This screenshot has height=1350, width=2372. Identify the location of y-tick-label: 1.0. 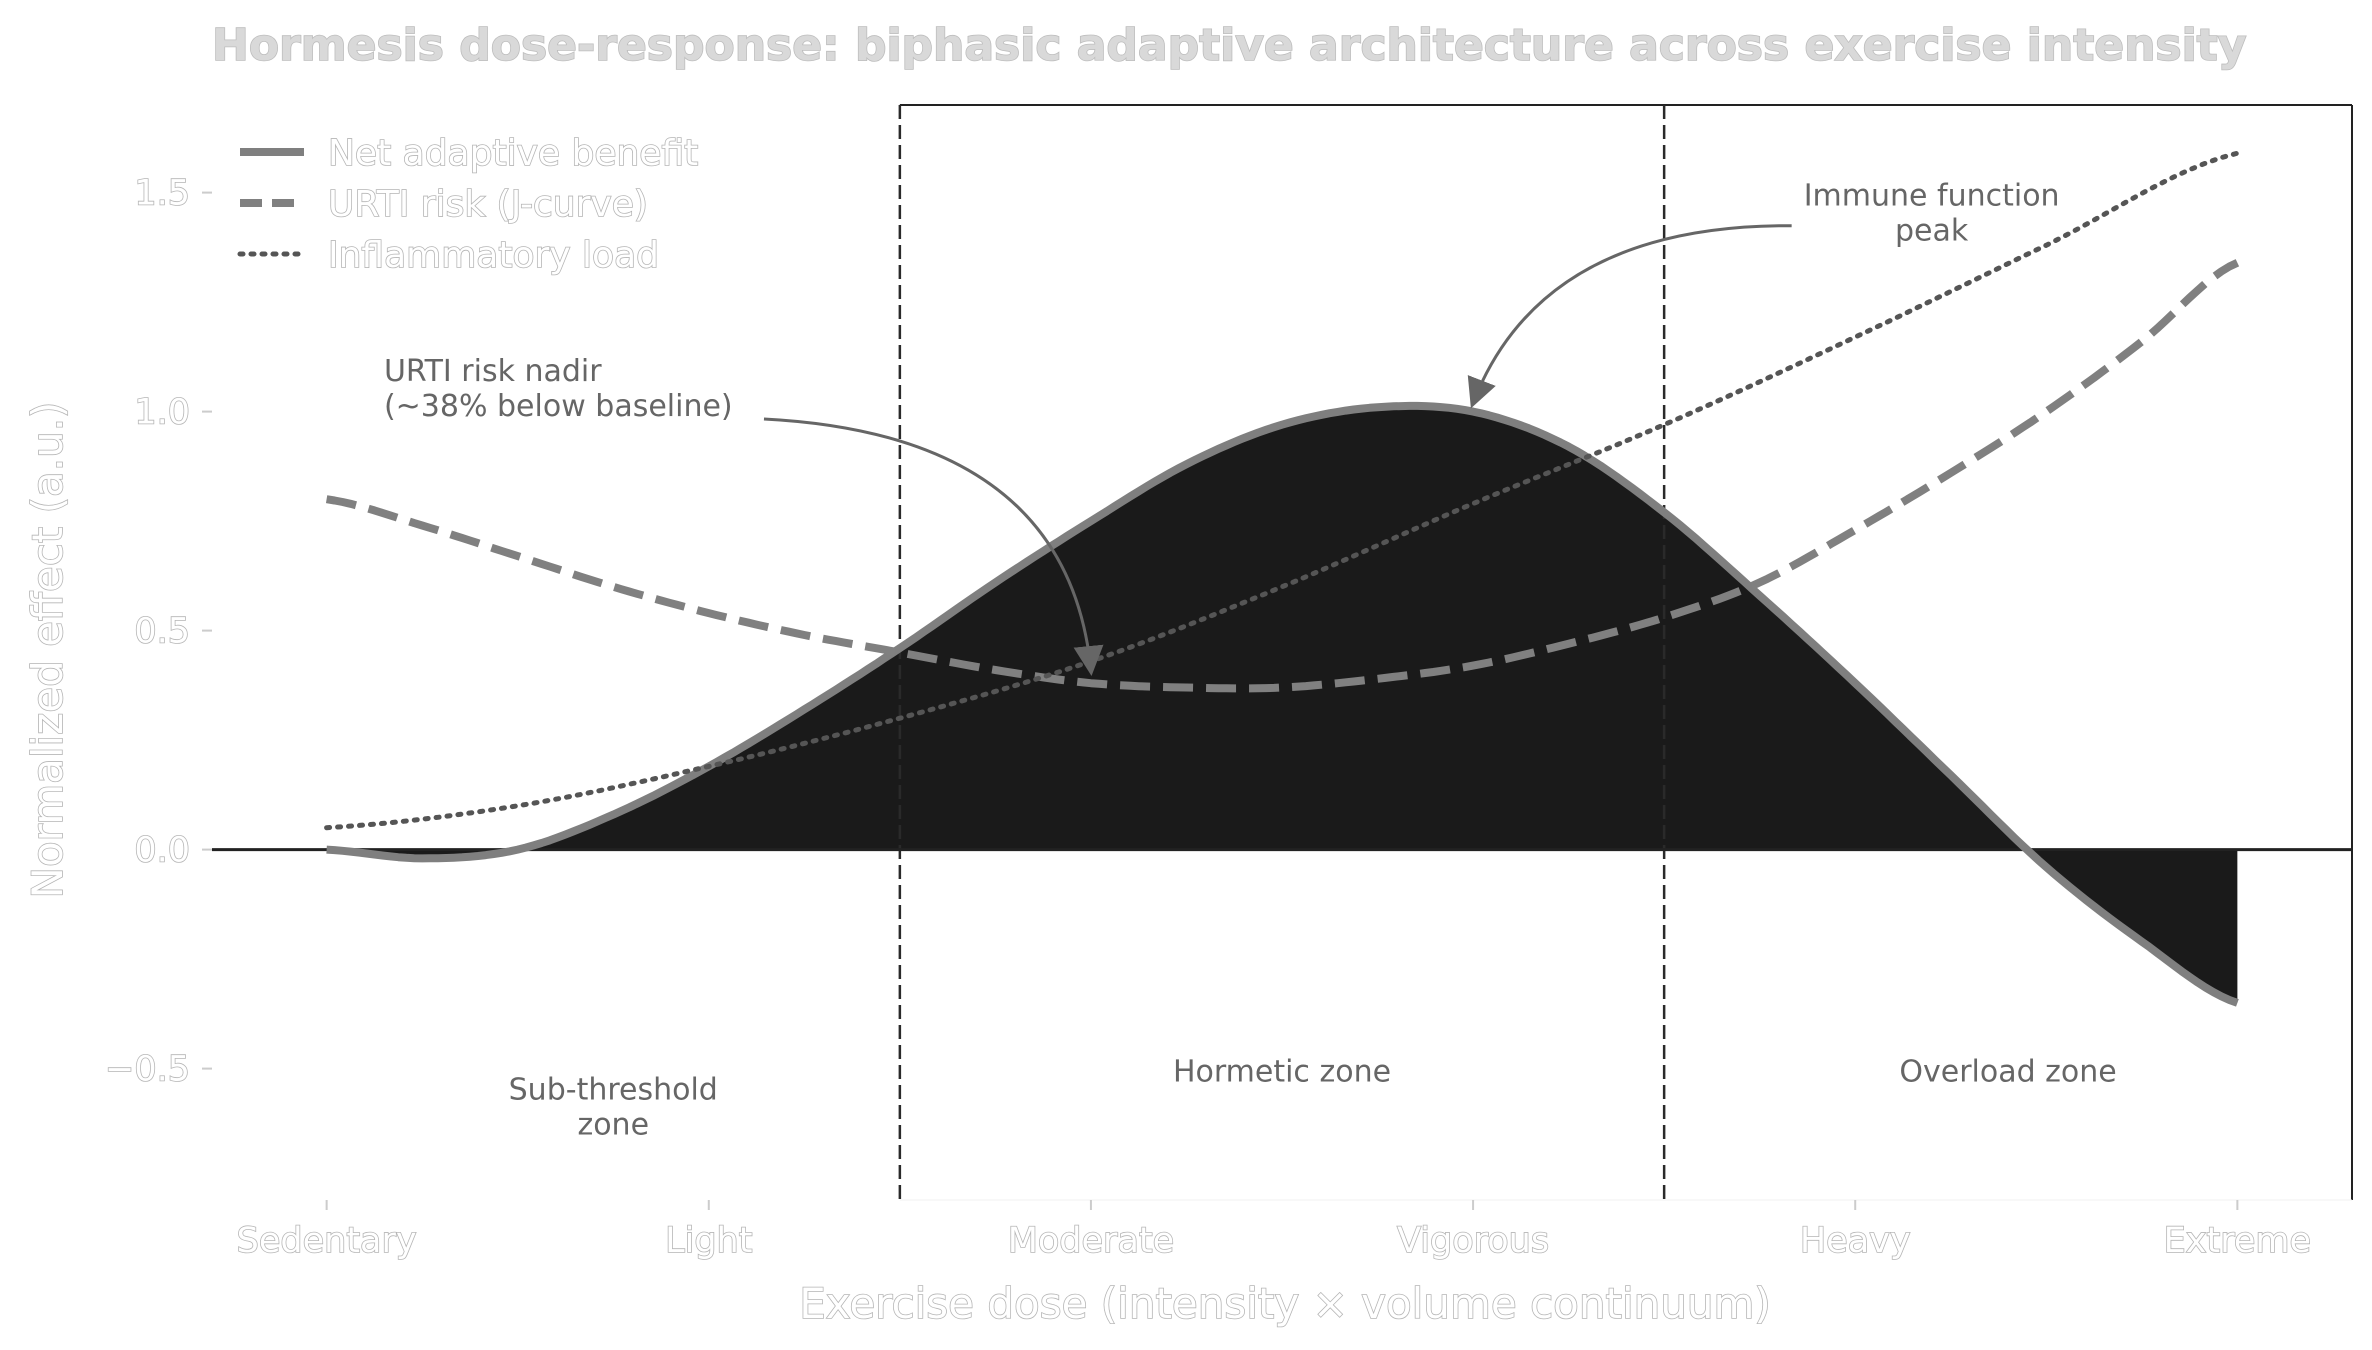
(162, 413).